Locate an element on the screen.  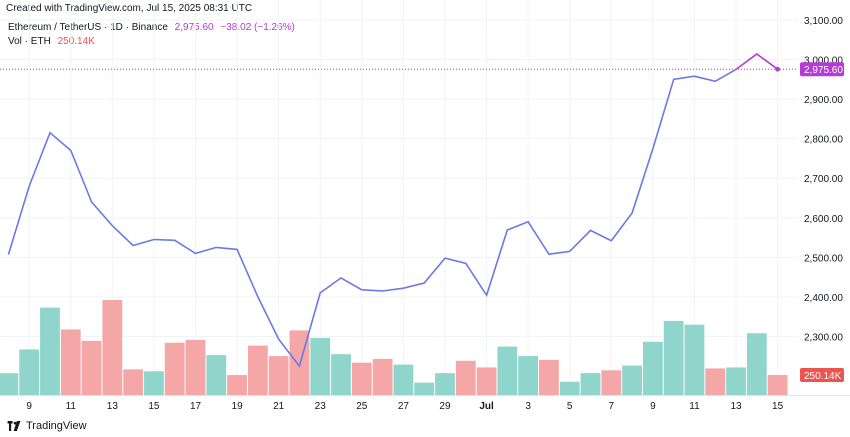
legend-symbol: Ethereum / TetherUS · 1D · Binance is located at coordinates (88, 27).